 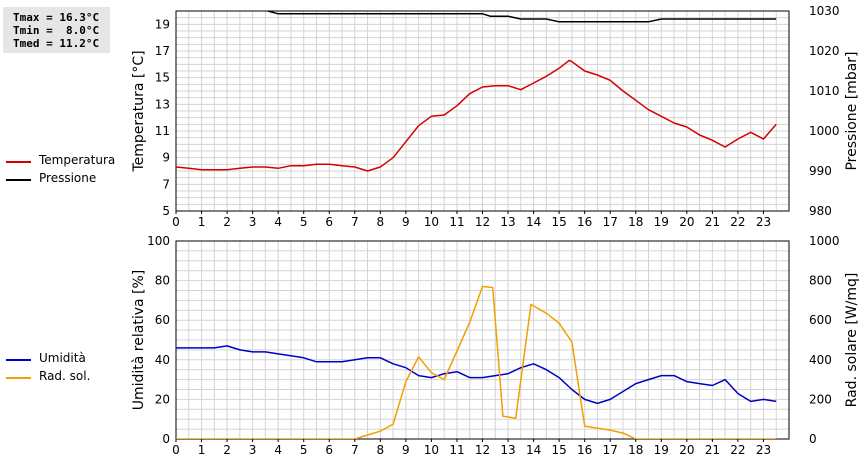 What do you see at coordinates (820, 360) in the screenshot?
I see `y2-tick-label: 400` at bounding box center [820, 360].